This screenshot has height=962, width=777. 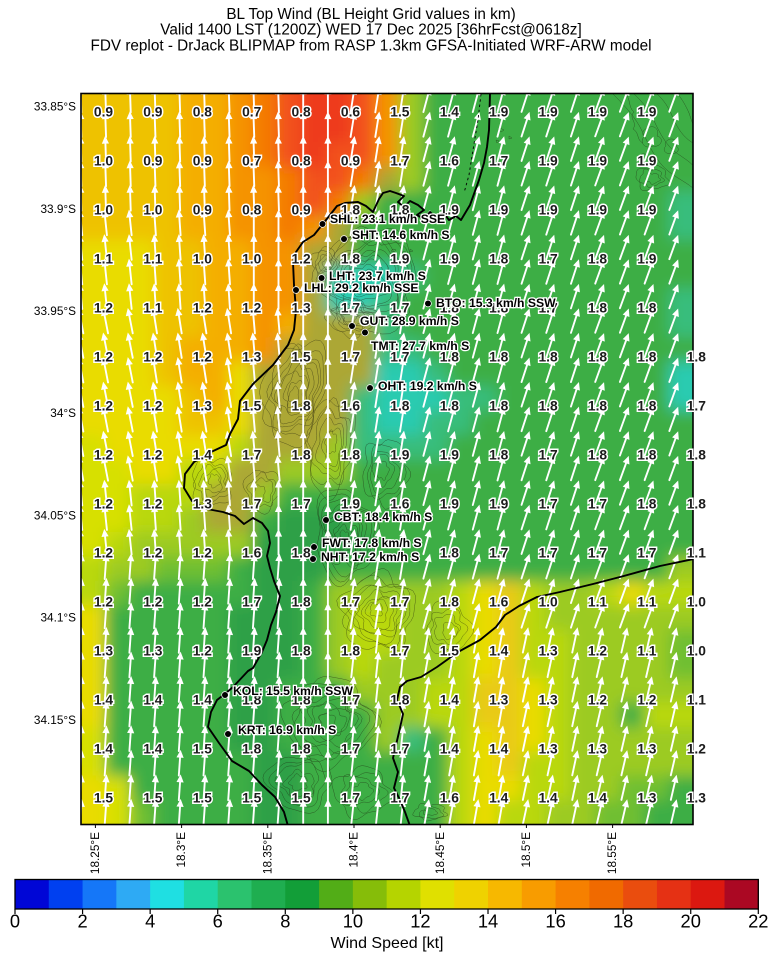 What do you see at coordinates (63, 413) in the screenshot?
I see `svg-text: 34°S` at bounding box center [63, 413].